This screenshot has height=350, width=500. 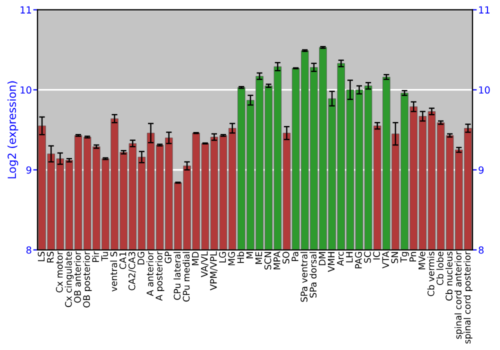 I want to click on x-tick-label: OB posterior, so click(x=87, y=279).